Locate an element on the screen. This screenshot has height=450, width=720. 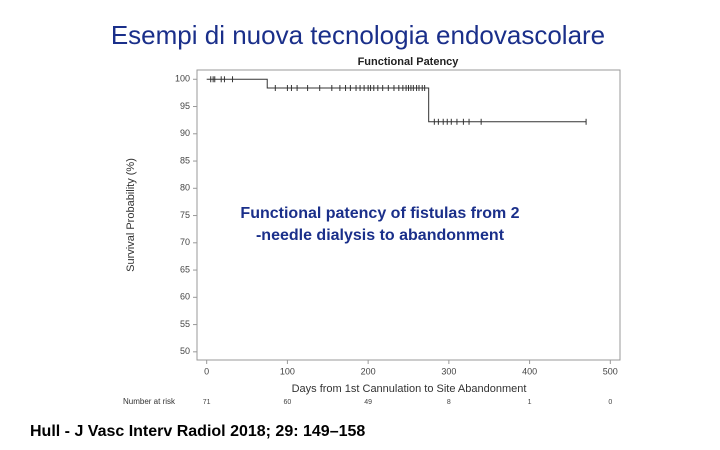
at-risk-value: 49 is located at coordinates (368, 402).